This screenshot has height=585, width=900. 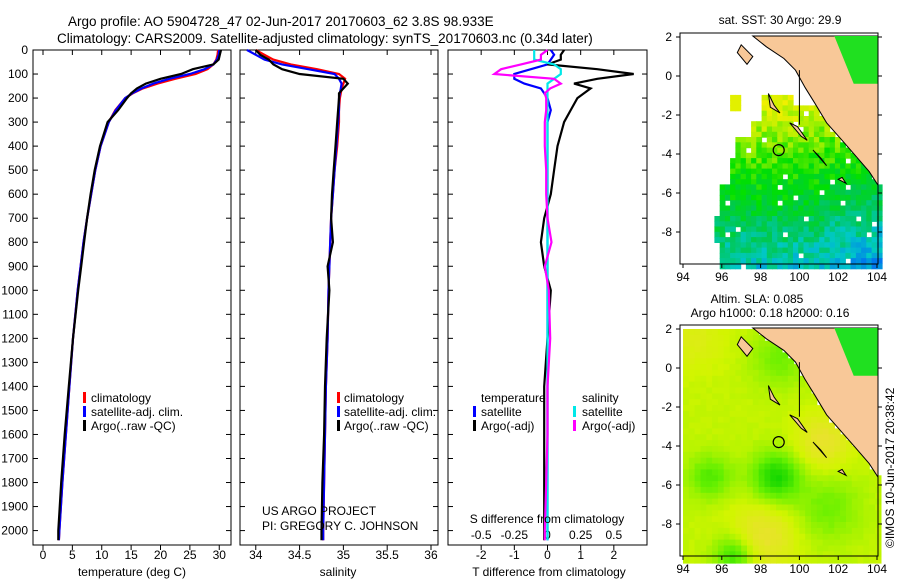 I want to click on depth-tick-label: 400, so click(x=18, y=146).